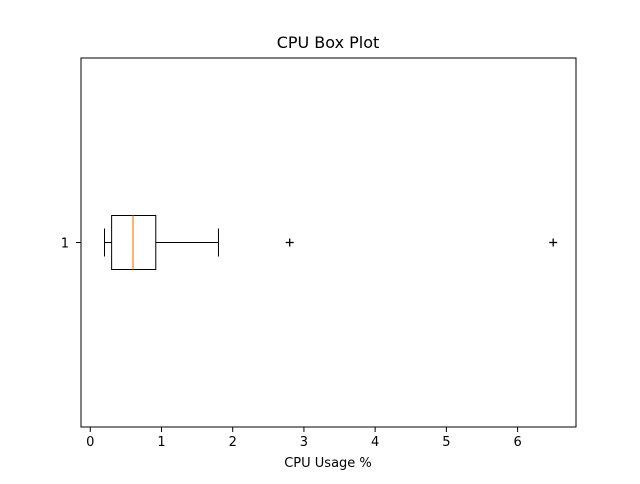 Image resolution: width=640 pixels, height=484 pixels. What do you see at coordinates (134, 242) in the screenshot?
I see `interquartile-box` at bounding box center [134, 242].